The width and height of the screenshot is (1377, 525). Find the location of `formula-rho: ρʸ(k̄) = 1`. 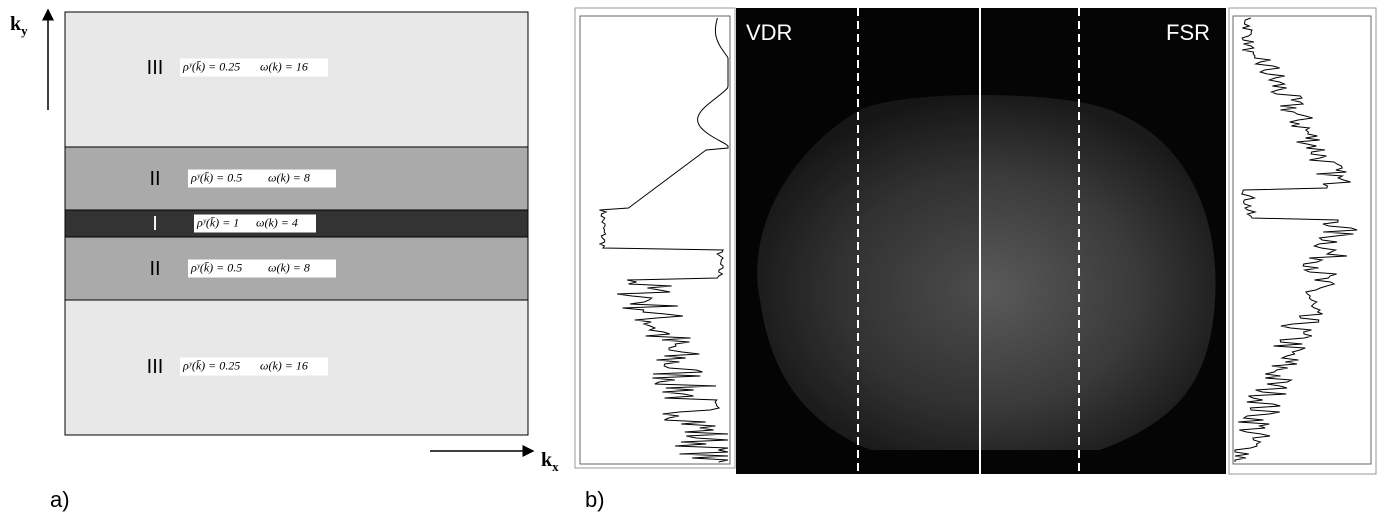

formula-rho: ρʸ(k̄) = 1 is located at coordinates (217, 222).